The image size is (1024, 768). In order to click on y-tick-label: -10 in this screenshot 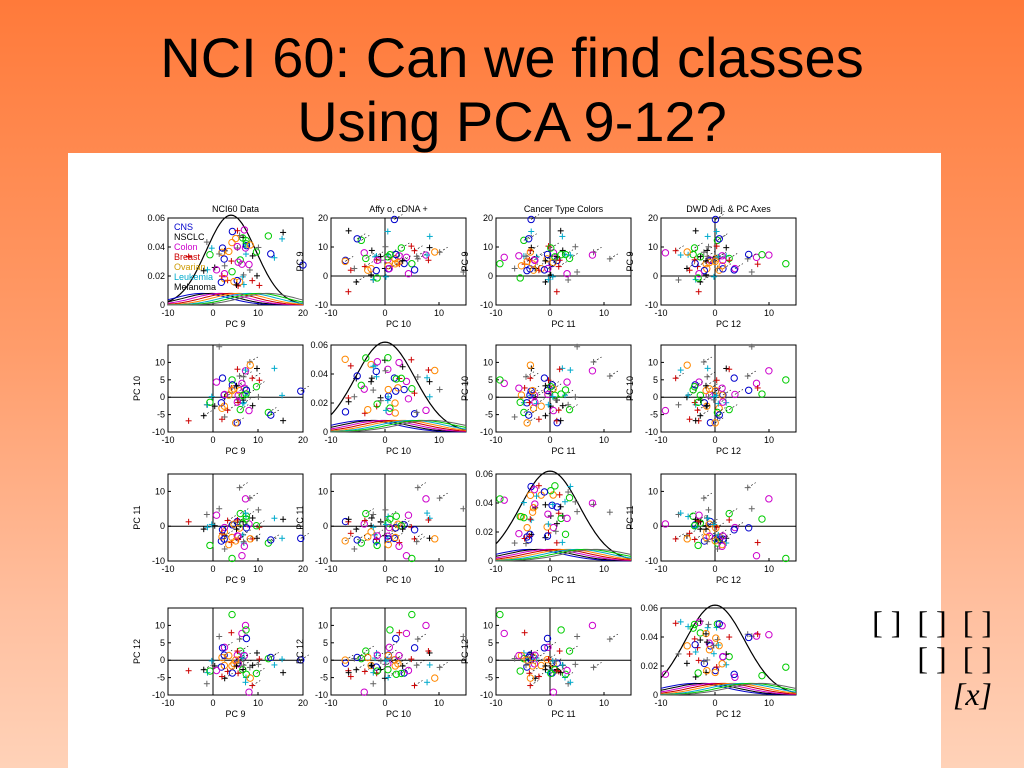, I will do `click(158, 695)`.